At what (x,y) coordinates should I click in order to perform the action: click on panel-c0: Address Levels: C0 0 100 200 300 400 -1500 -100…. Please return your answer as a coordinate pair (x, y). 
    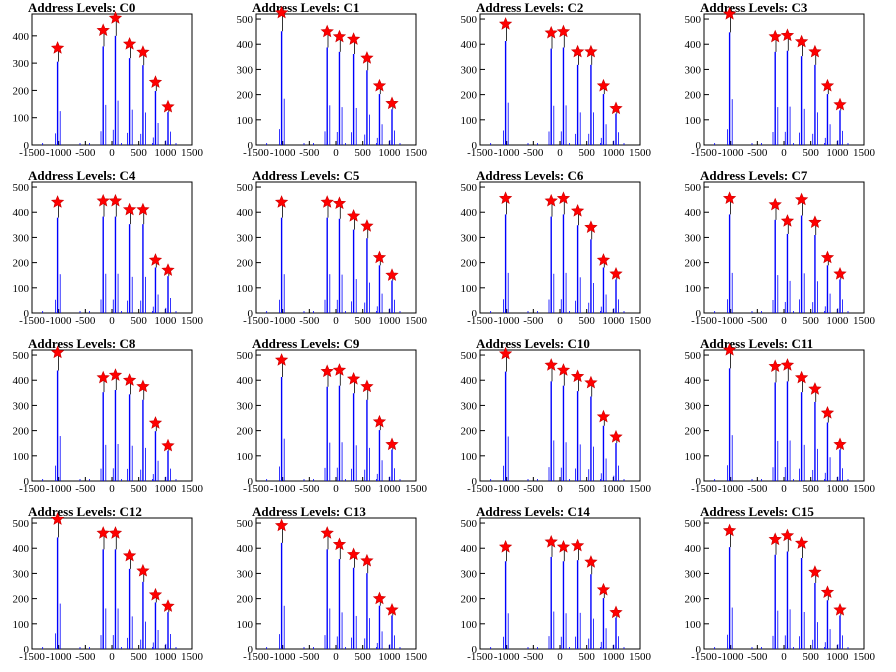
    Looking at the image, I should click on (112, 84).